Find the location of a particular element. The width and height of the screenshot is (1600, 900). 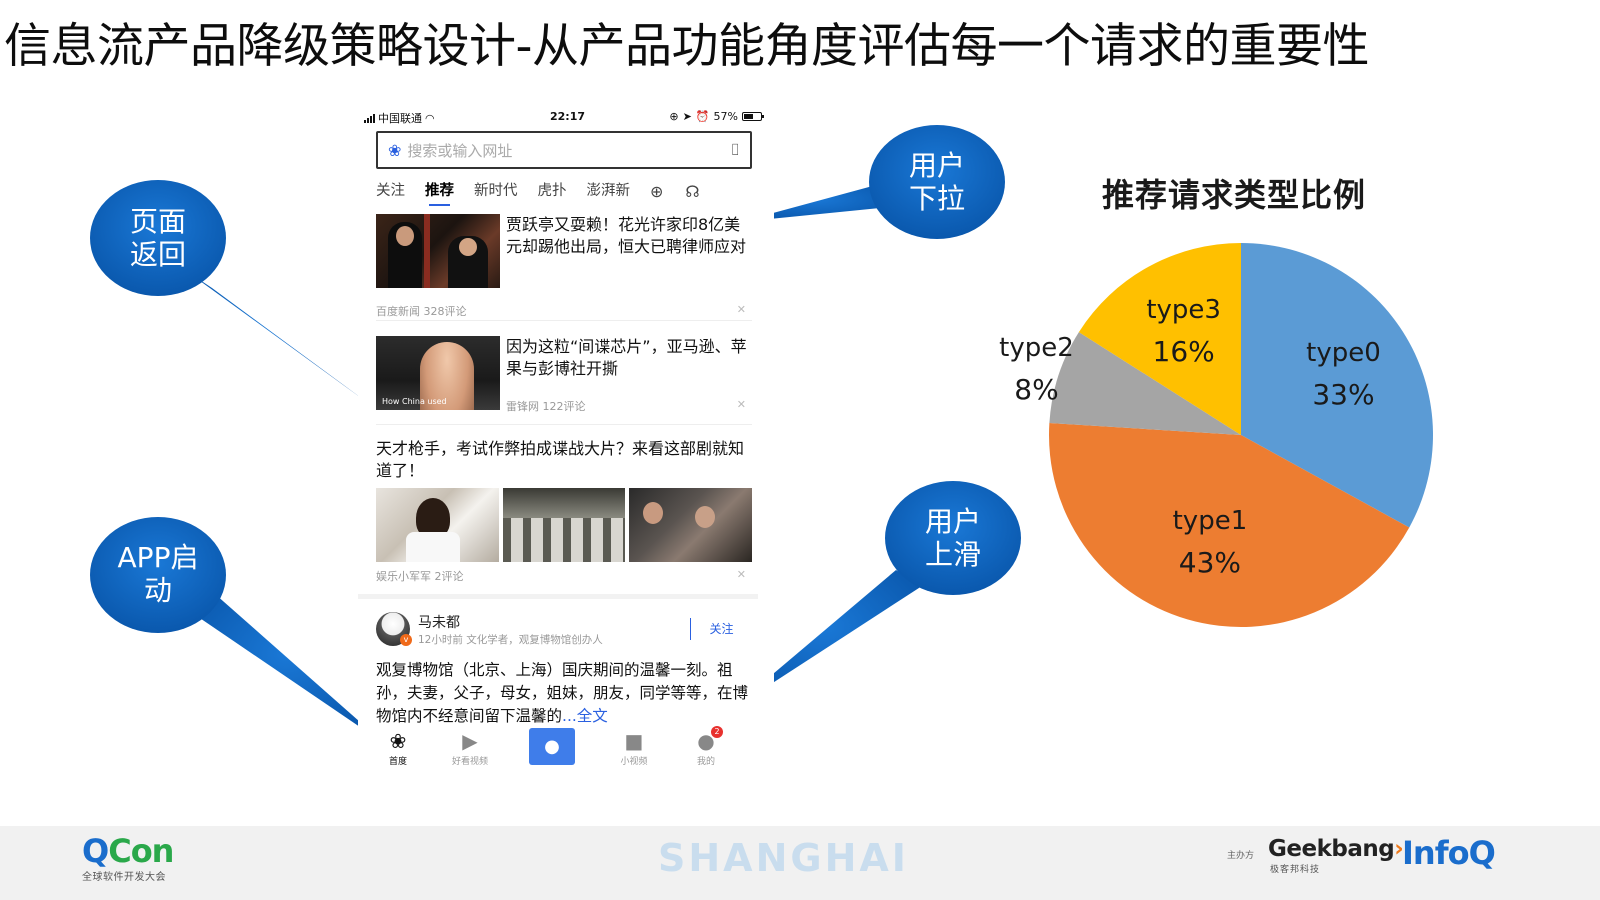

microphone-icon: ● is located at coordinates (552, 746).